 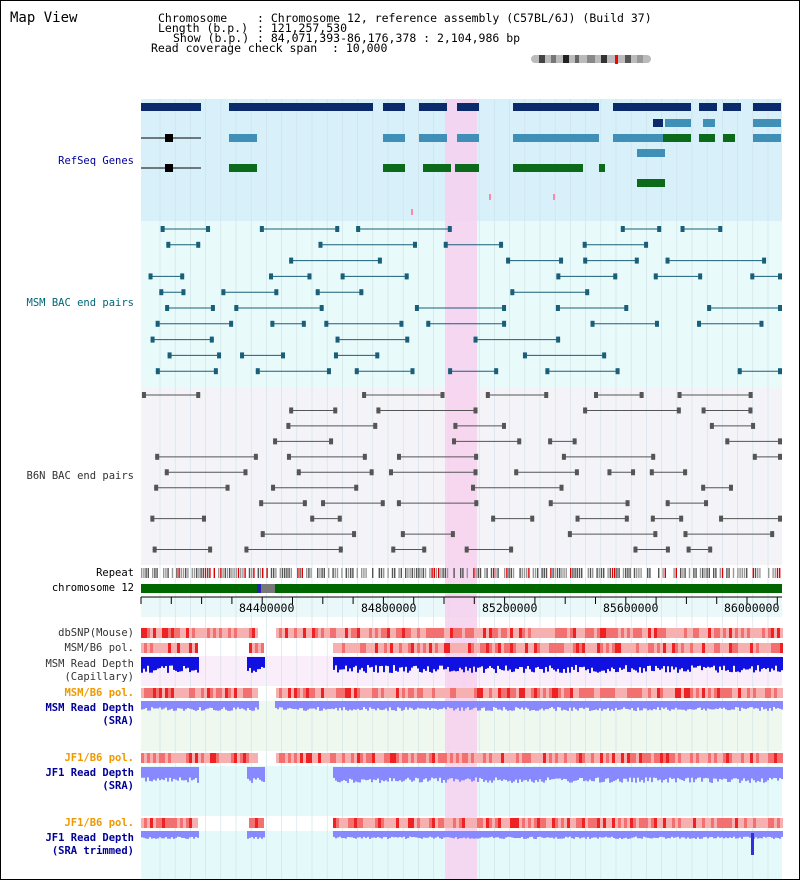 I want to click on track-label-repeat: Repeat, so click(x=115, y=573).